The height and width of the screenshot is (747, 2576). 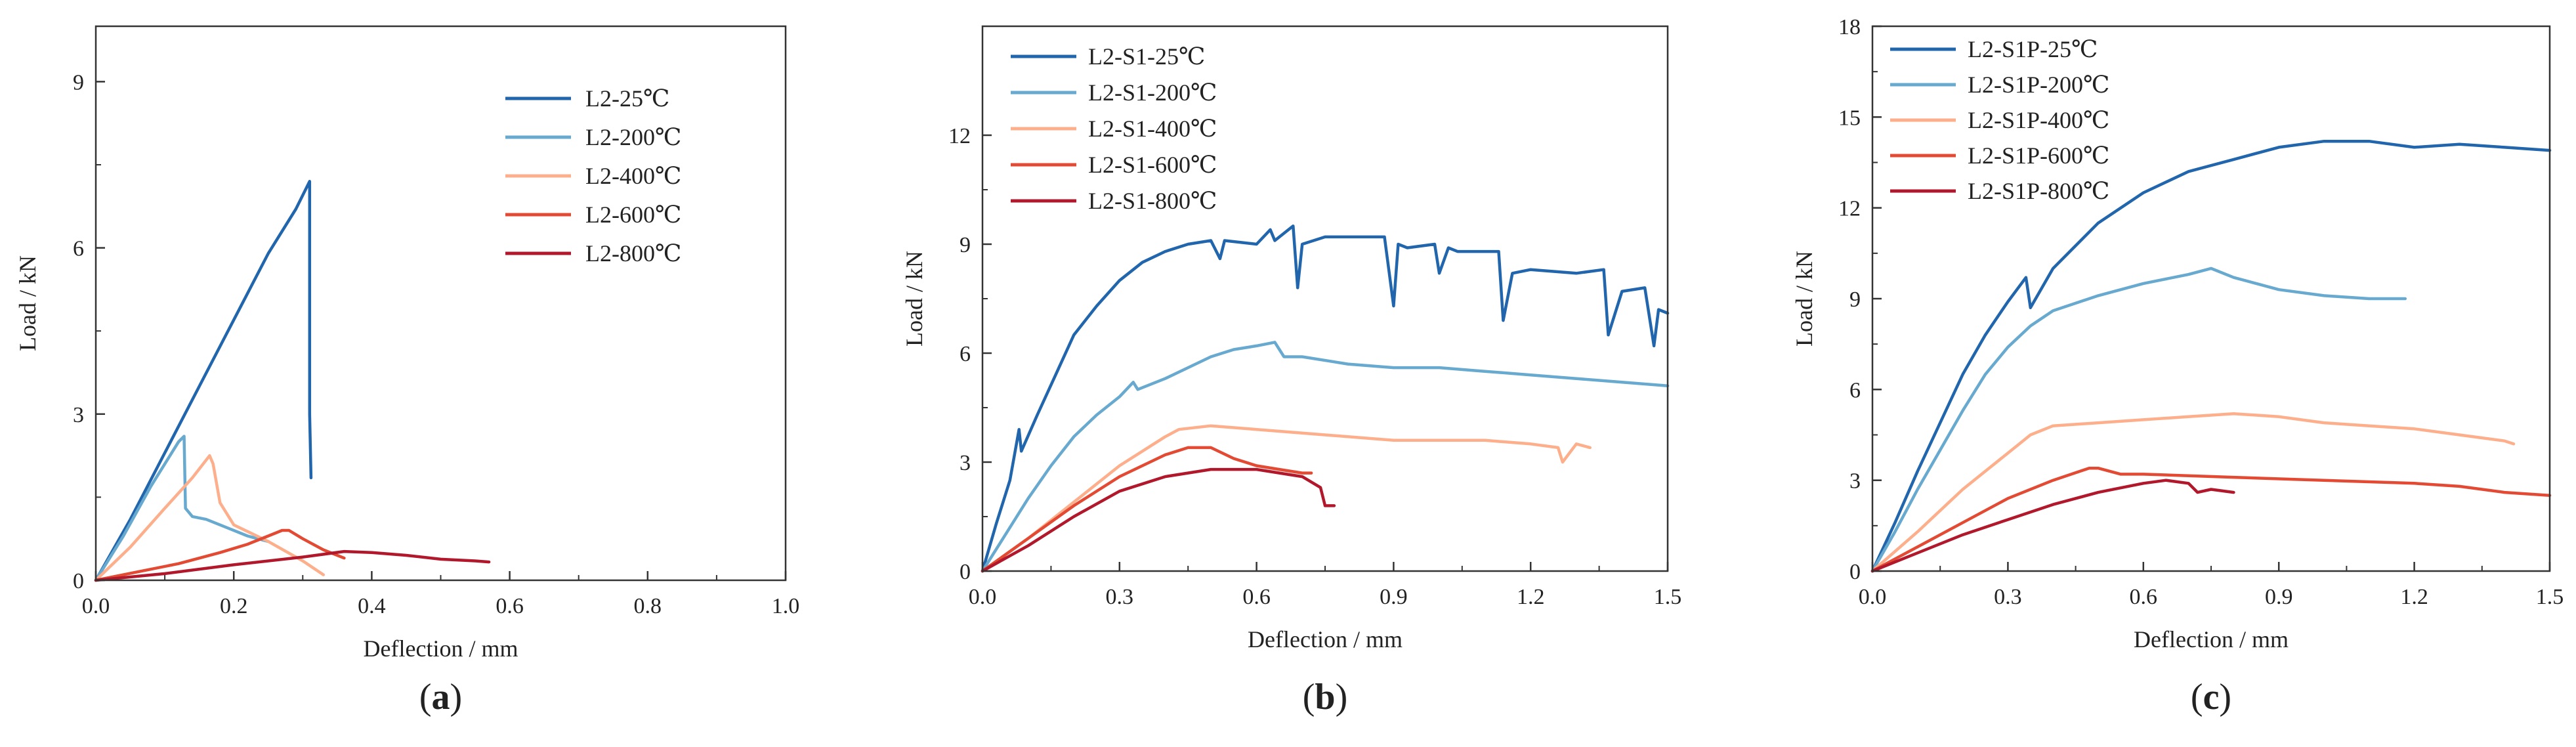 What do you see at coordinates (1531, 597) in the screenshot?
I see `x-tick-label-b-4: 1.2` at bounding box center [1531, 597].